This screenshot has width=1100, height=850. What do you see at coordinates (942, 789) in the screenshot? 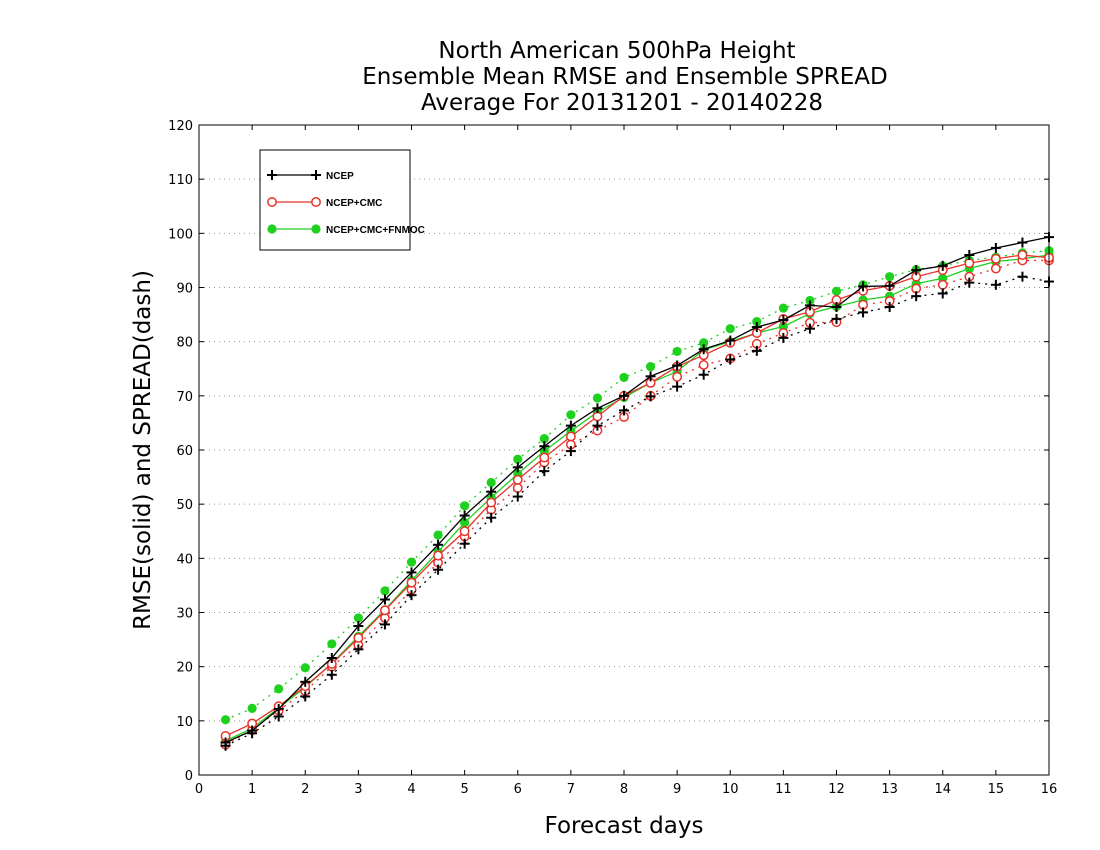
I see `x-tick-label: 14` at bounding box center [942, 789].